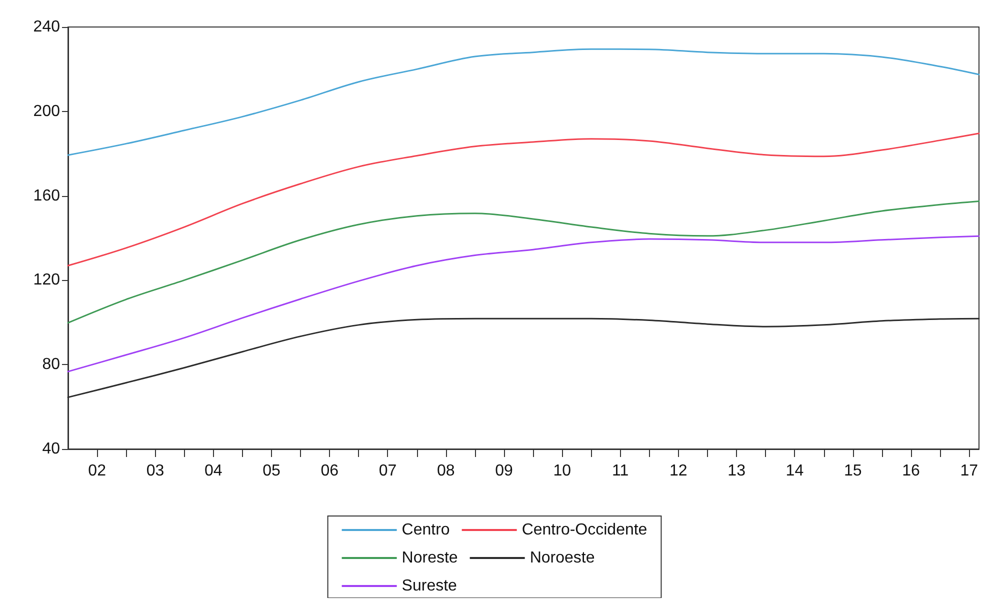 The height and width of the screenshot is (606, 989). I want to click on y-tick-label: 160, so click(46, 195).